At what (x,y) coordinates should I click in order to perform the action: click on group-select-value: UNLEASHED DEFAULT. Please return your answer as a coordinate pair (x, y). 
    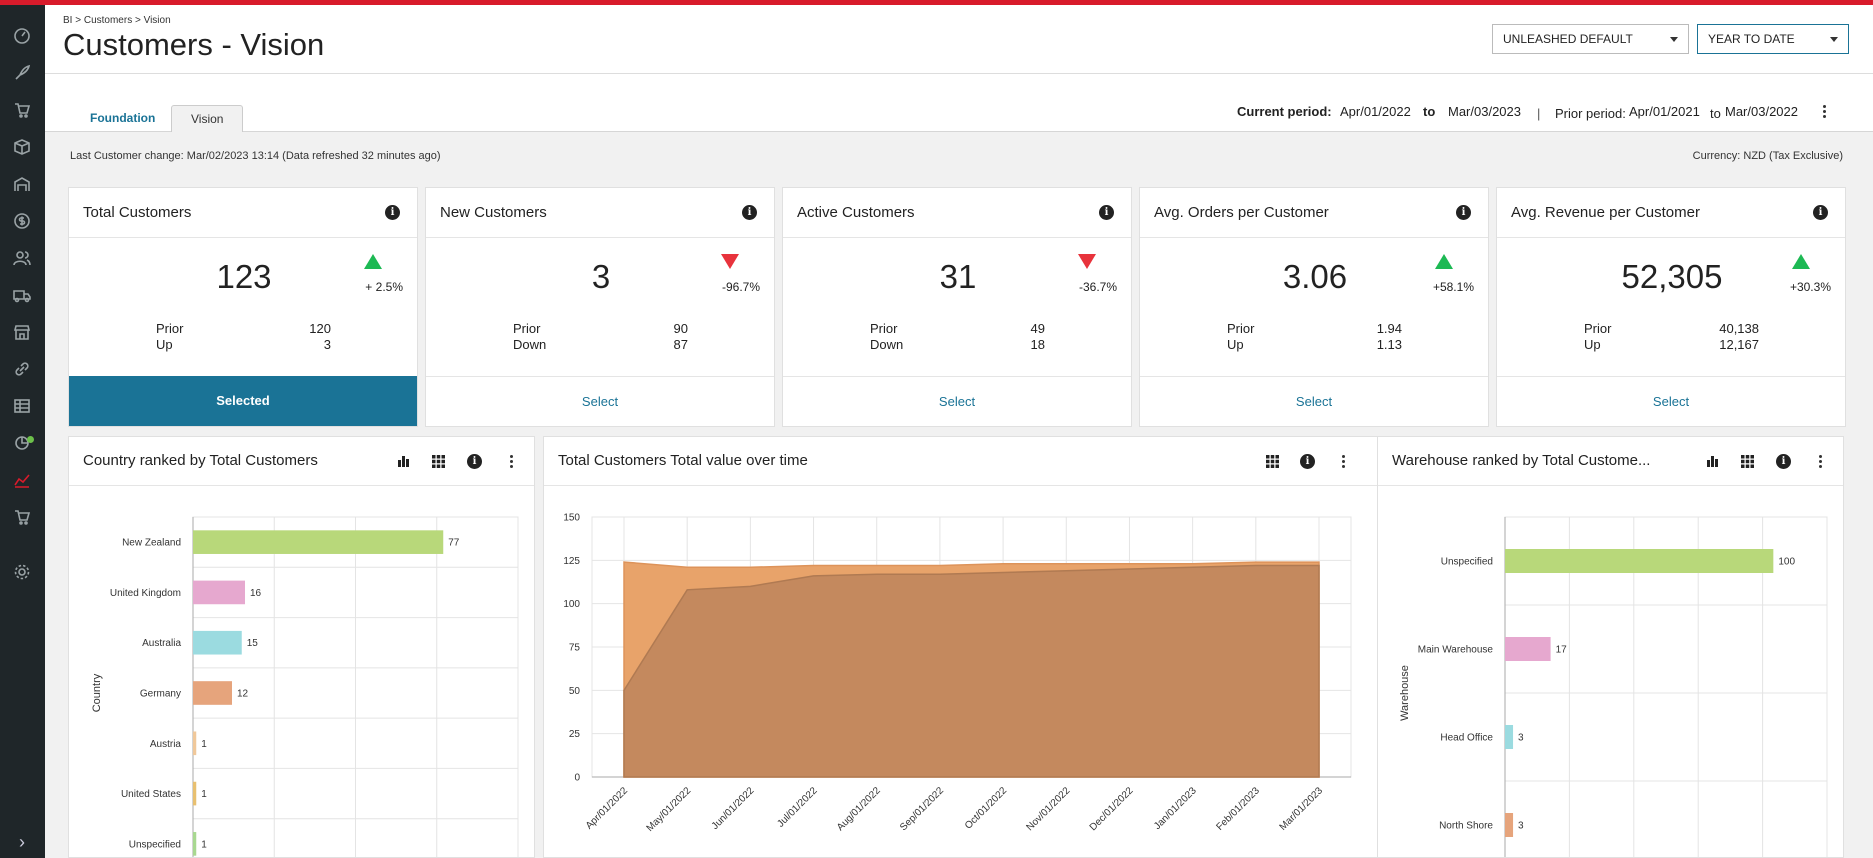
    Looking at the image, I should click on (1568, 39).